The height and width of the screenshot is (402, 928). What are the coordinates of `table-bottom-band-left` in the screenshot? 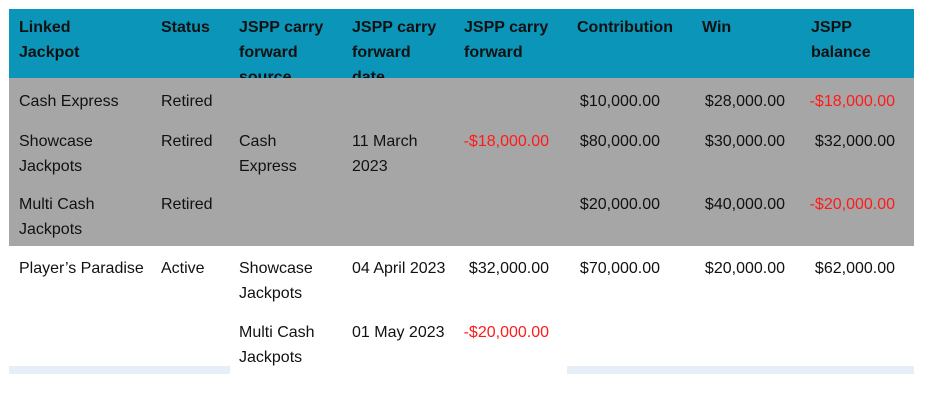 It's located at (119, 370).